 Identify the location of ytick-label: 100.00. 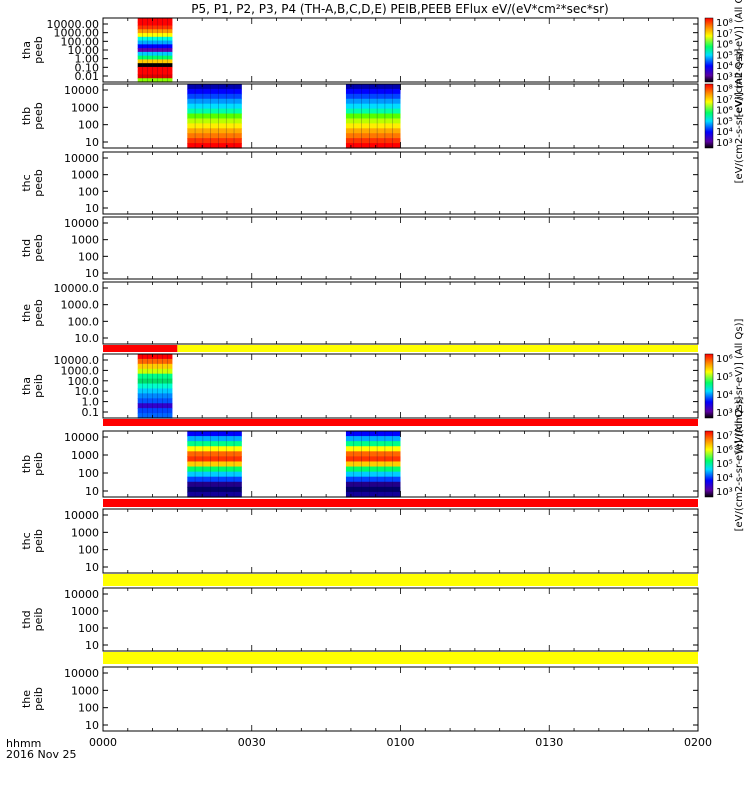
(80, 41).